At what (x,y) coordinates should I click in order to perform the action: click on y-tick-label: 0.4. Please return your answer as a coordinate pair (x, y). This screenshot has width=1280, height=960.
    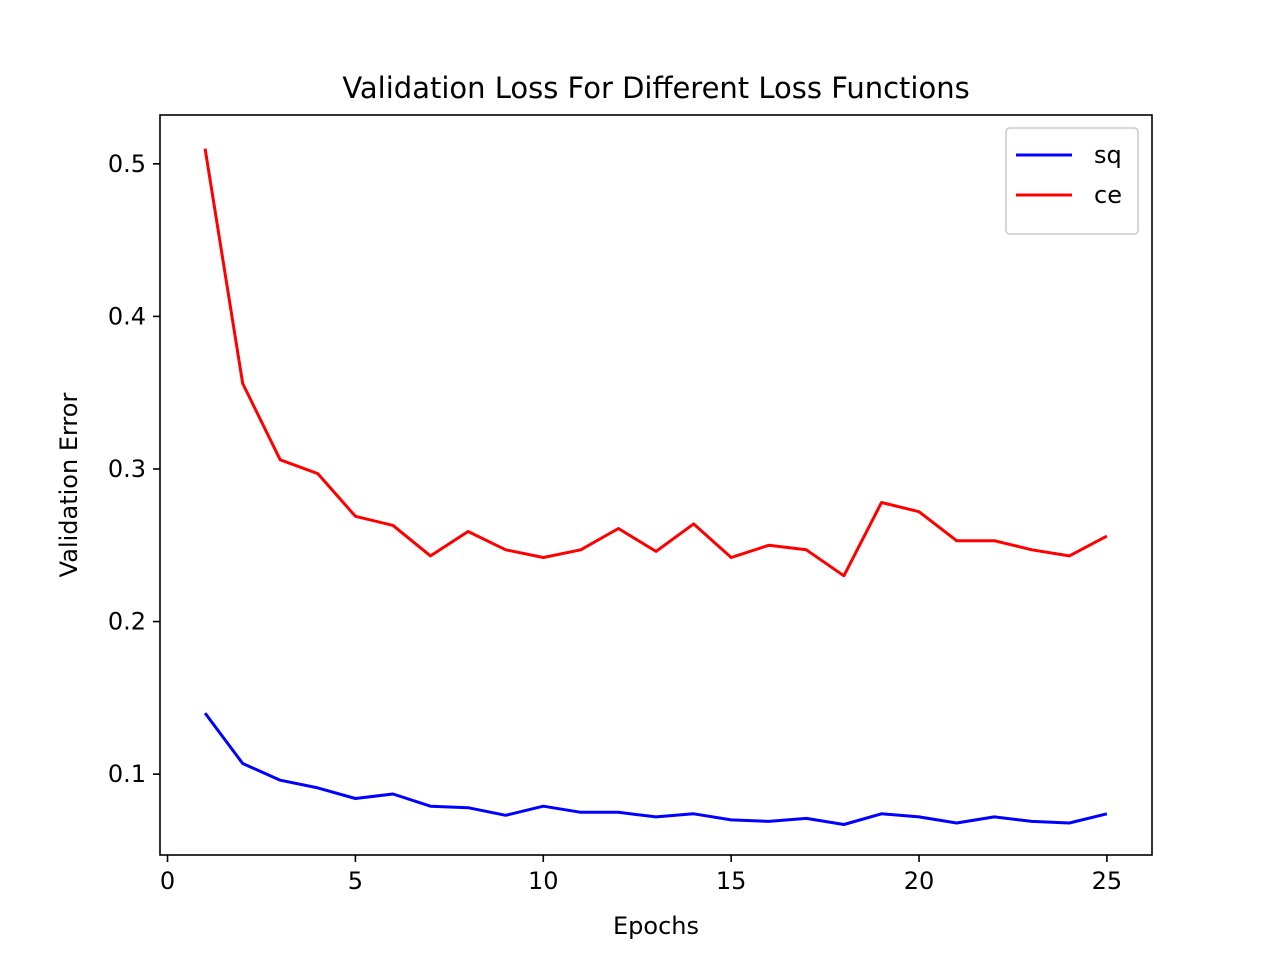
    Looking at the image, I should click on (127, 316).